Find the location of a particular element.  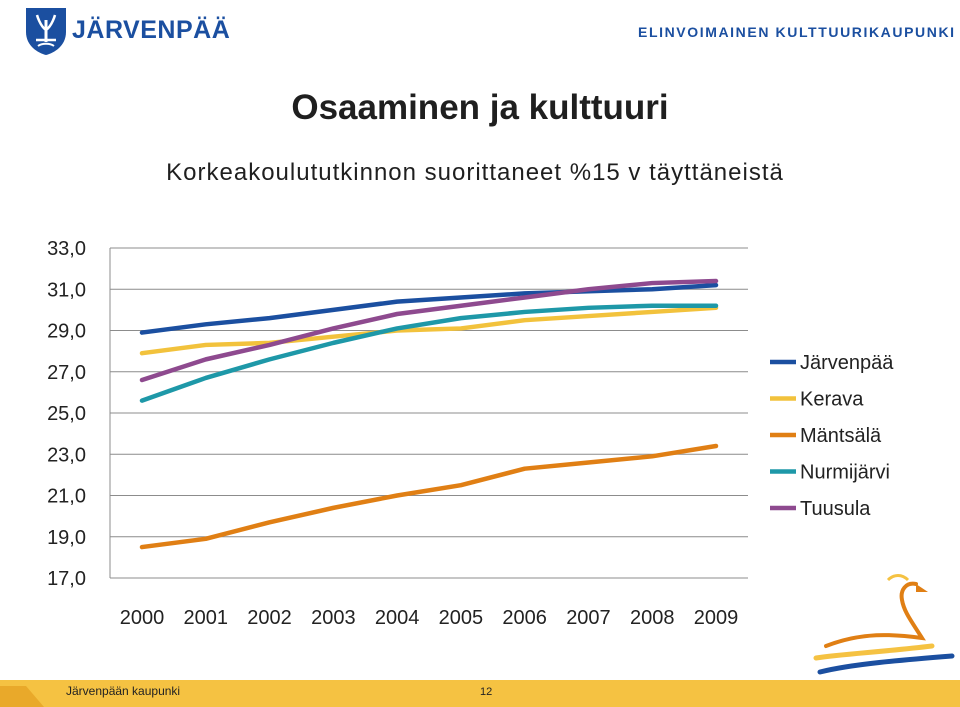

x-tick-label: 2009 is located at coordinates (716, 618).